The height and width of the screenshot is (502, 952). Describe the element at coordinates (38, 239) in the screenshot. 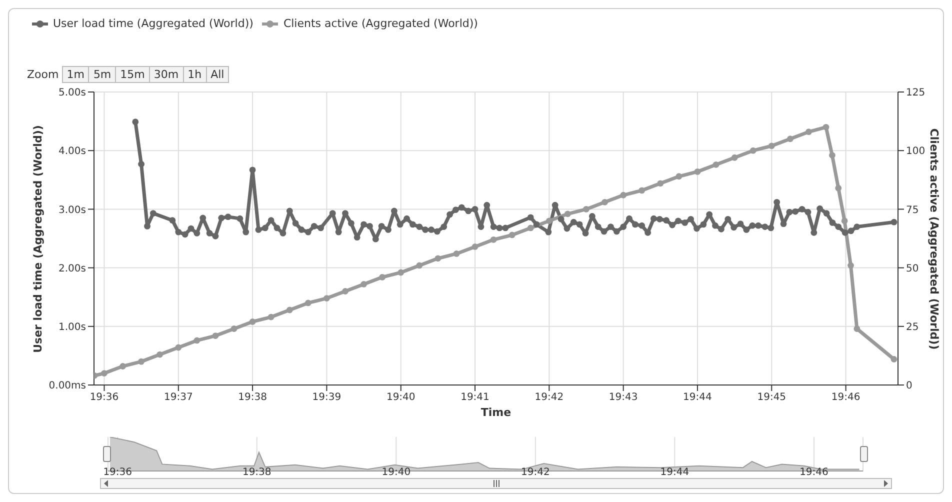

I see `y-axis-title: User load time (Aggregated (World))` at that location.